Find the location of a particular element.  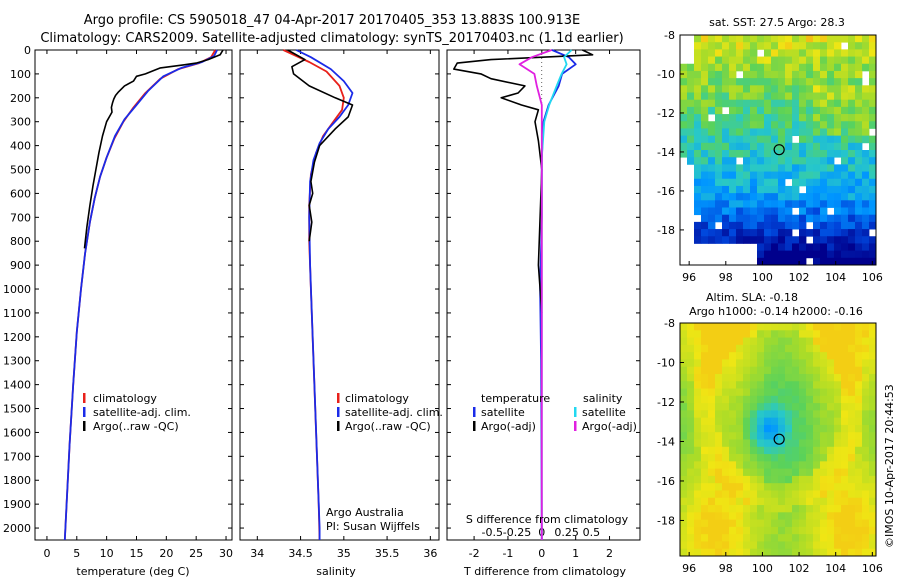

depth-tick-label: 400 is located at coordinates (20, 146).